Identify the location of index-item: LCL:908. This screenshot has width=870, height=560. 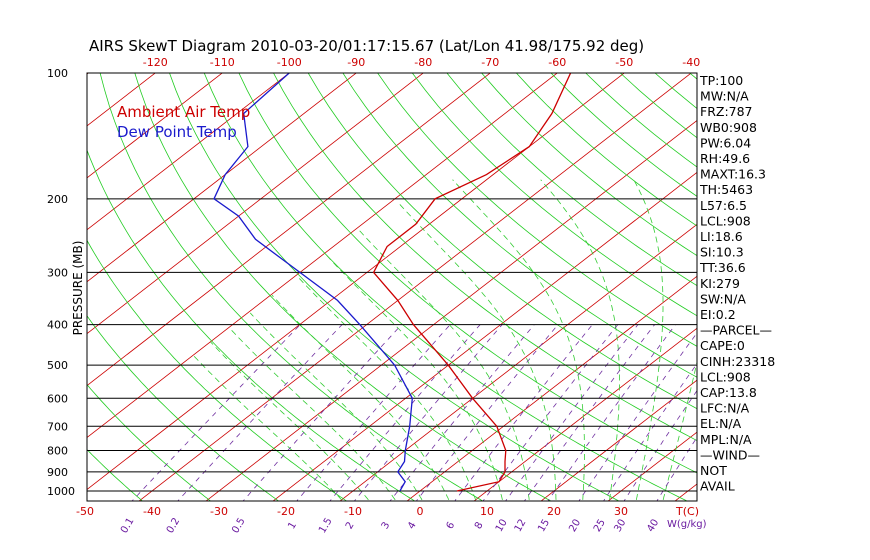
(725, 376).